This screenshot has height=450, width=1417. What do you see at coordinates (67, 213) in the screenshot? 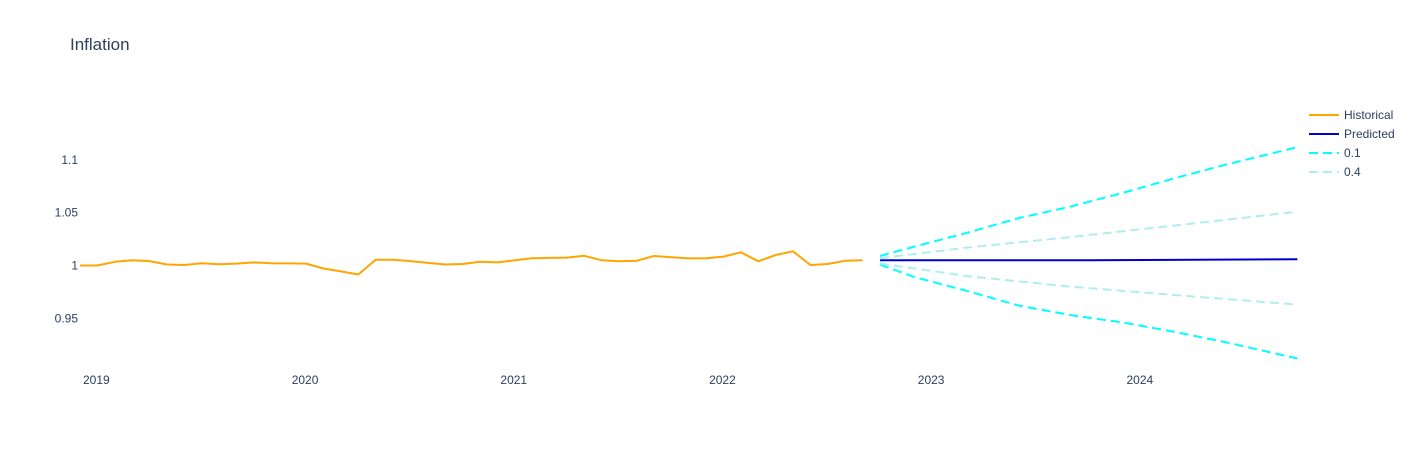
I see `y-tick-label: 1.05` at bounding box center [67, 213].